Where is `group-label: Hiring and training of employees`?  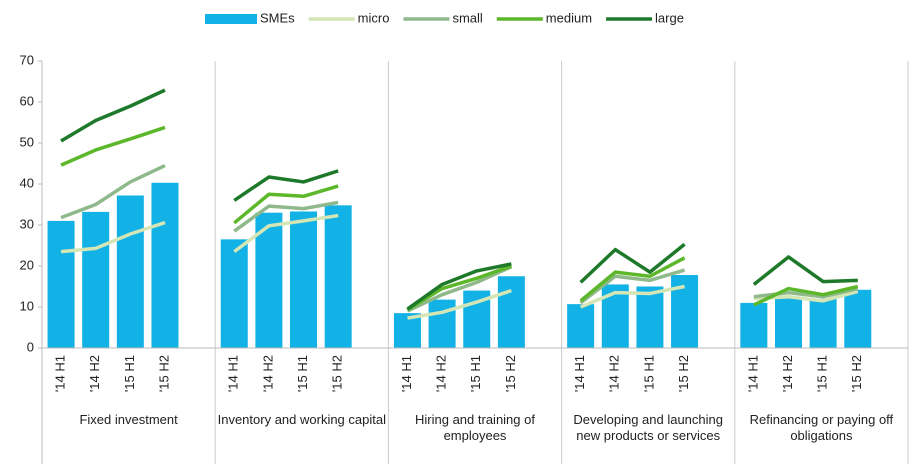 group-label: Hiring and training of employees is located at coordinates (475, 427).